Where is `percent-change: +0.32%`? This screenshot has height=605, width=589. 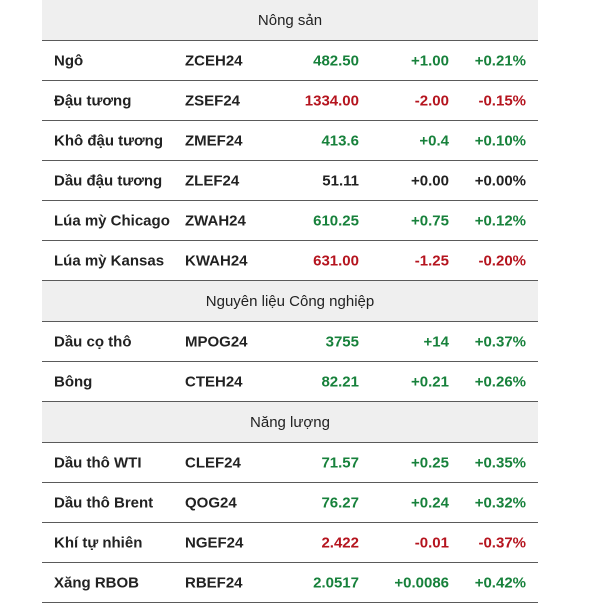
percent-change: +0.32% is located at coordinates (500, 502).